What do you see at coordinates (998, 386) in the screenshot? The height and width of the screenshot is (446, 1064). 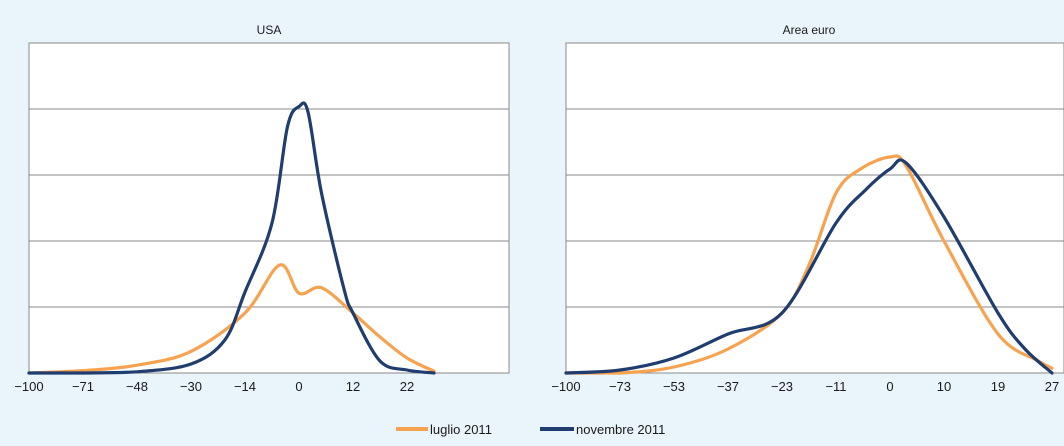 I see `euro-area-x-tick-label: 19` at bounding box center [998, 386].